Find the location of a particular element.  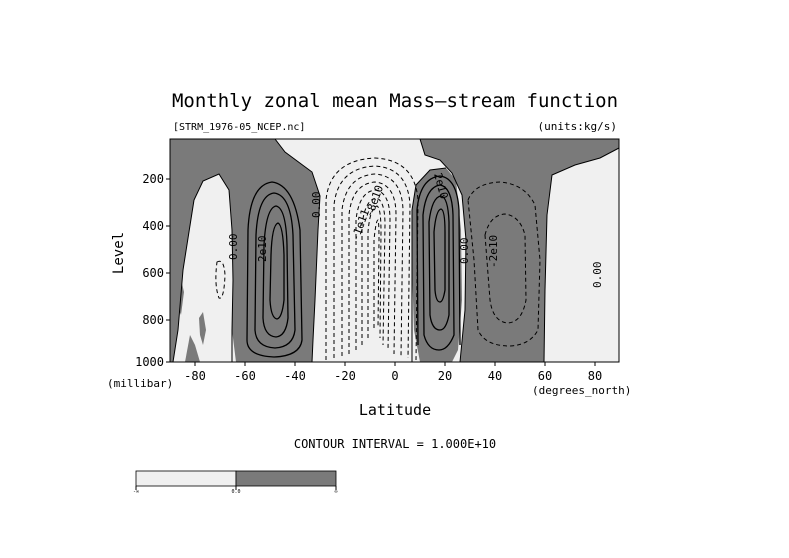

x-tick-label: -80 is located at coordinates (195, 376).